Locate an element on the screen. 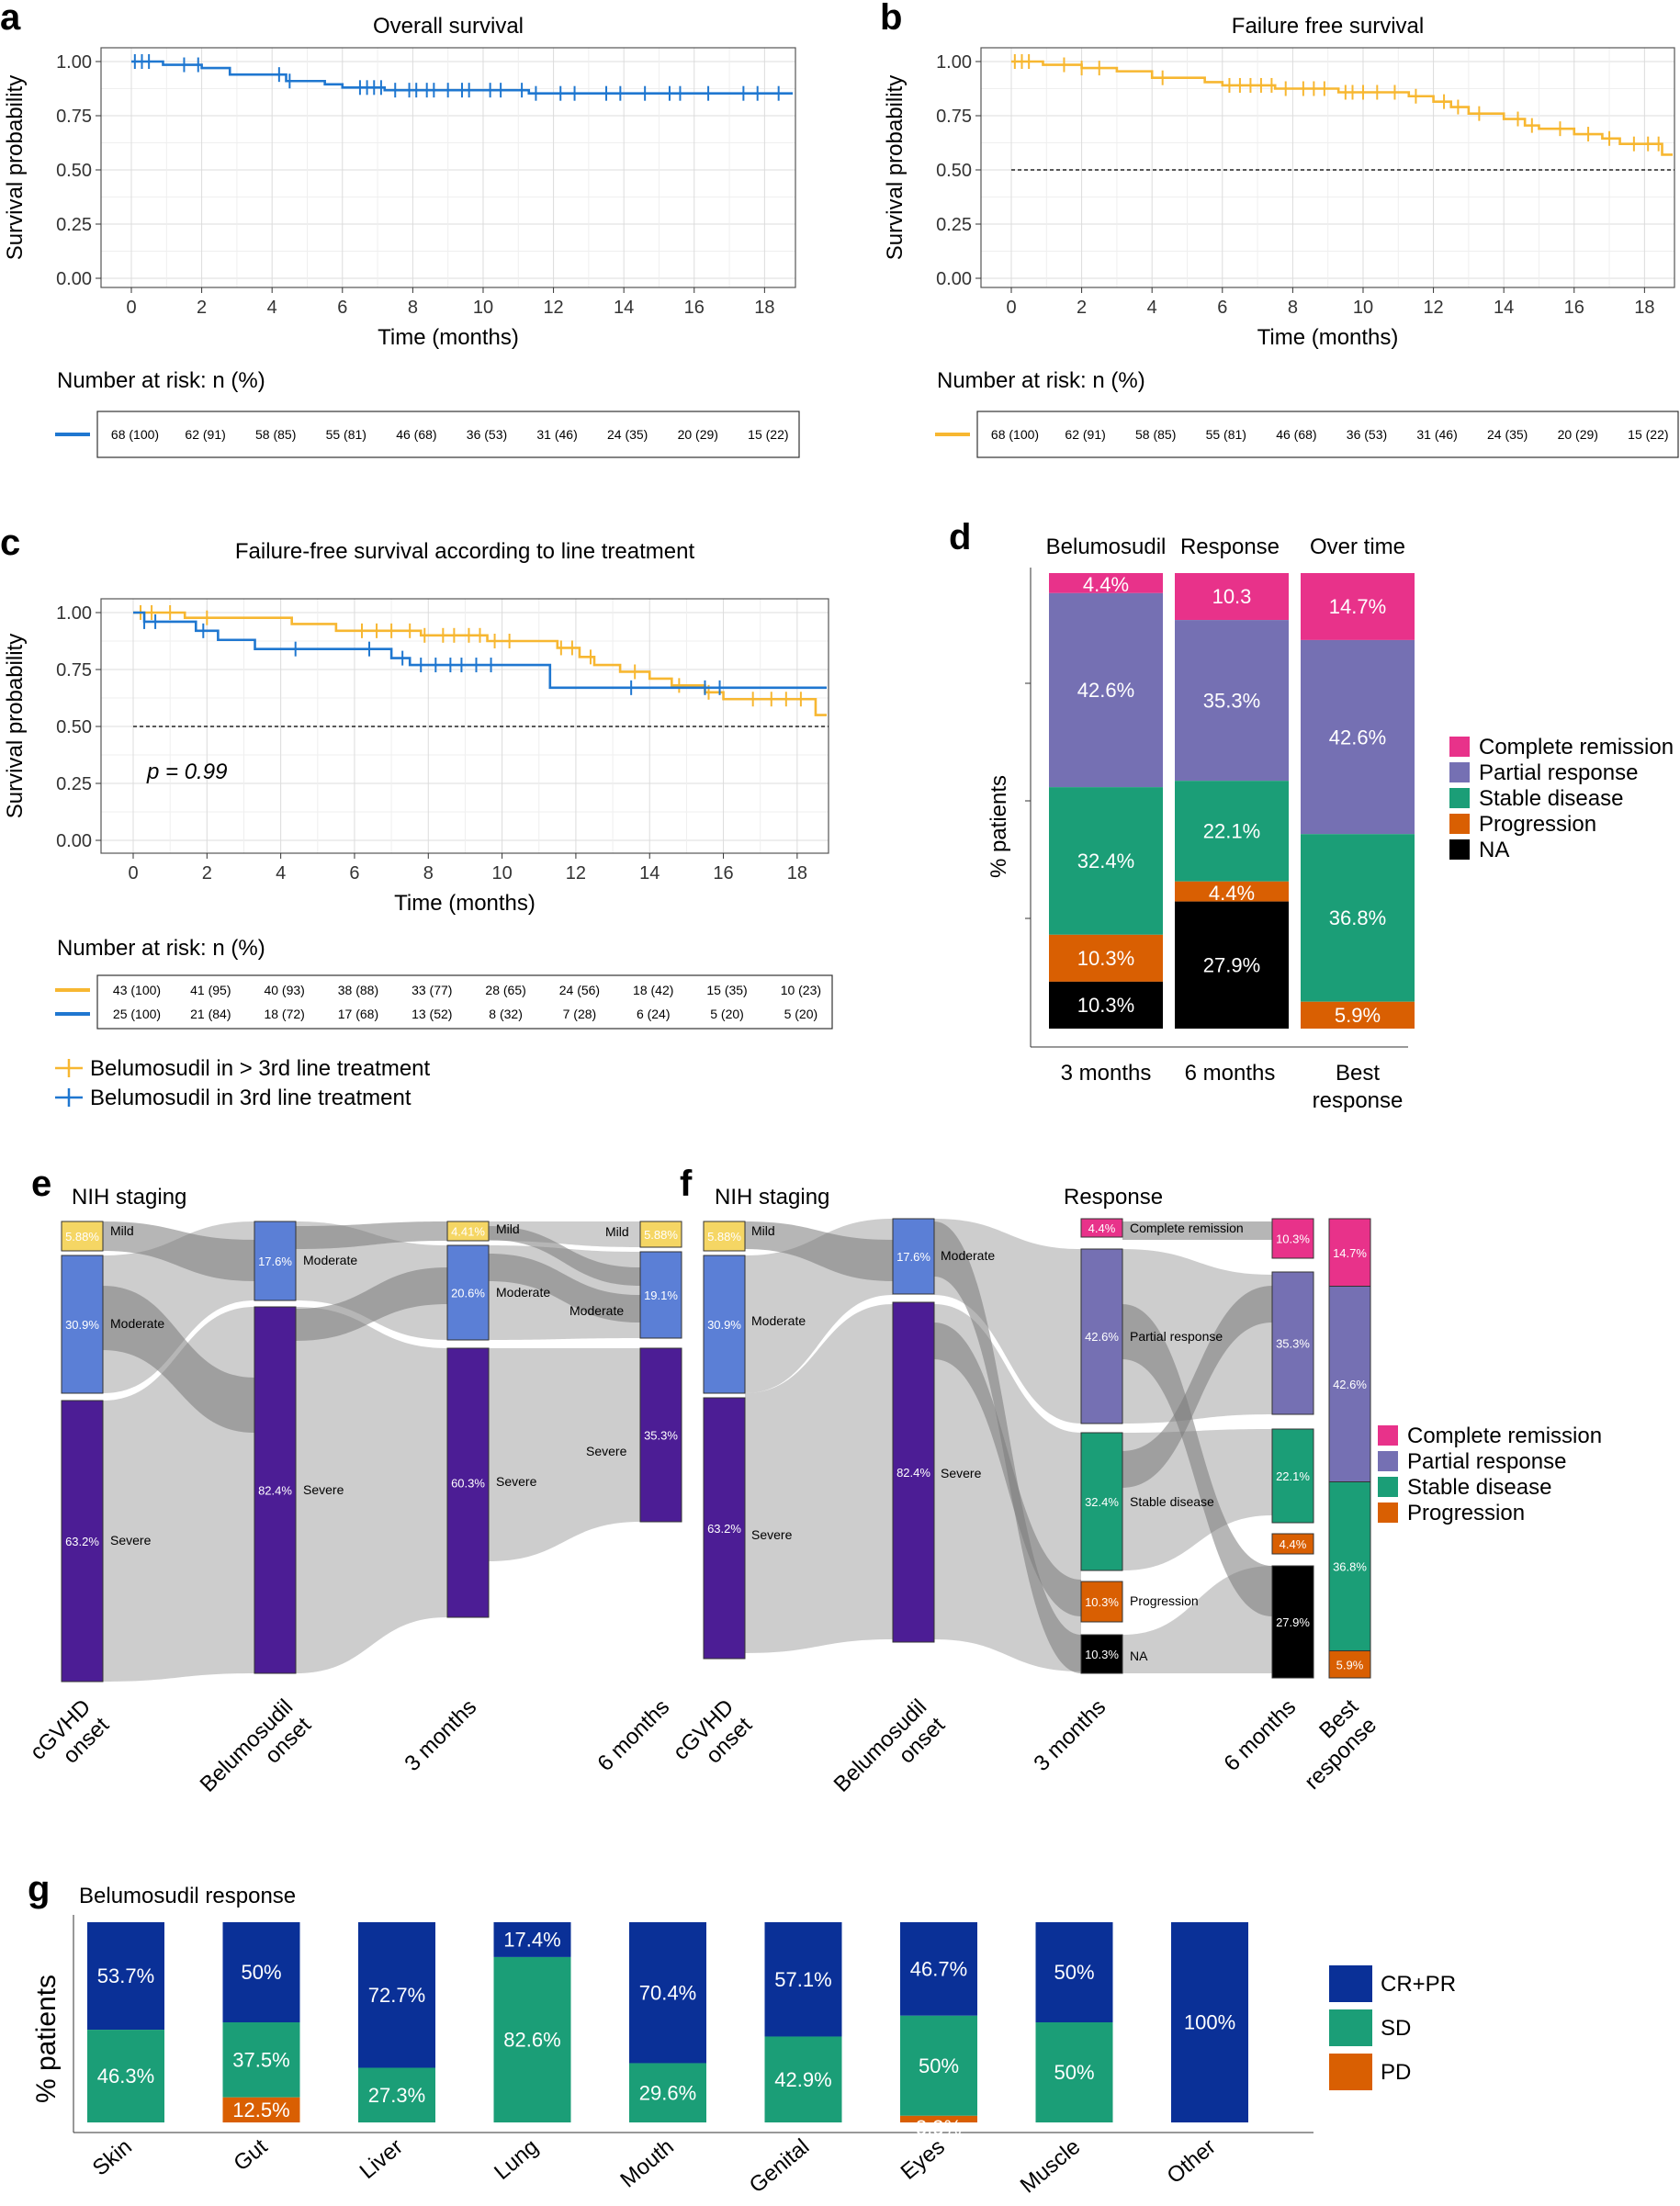 The width and height of the screenshot is (1680, 2206). bar-label: 17.4% is located at coordinates (531, 1940).